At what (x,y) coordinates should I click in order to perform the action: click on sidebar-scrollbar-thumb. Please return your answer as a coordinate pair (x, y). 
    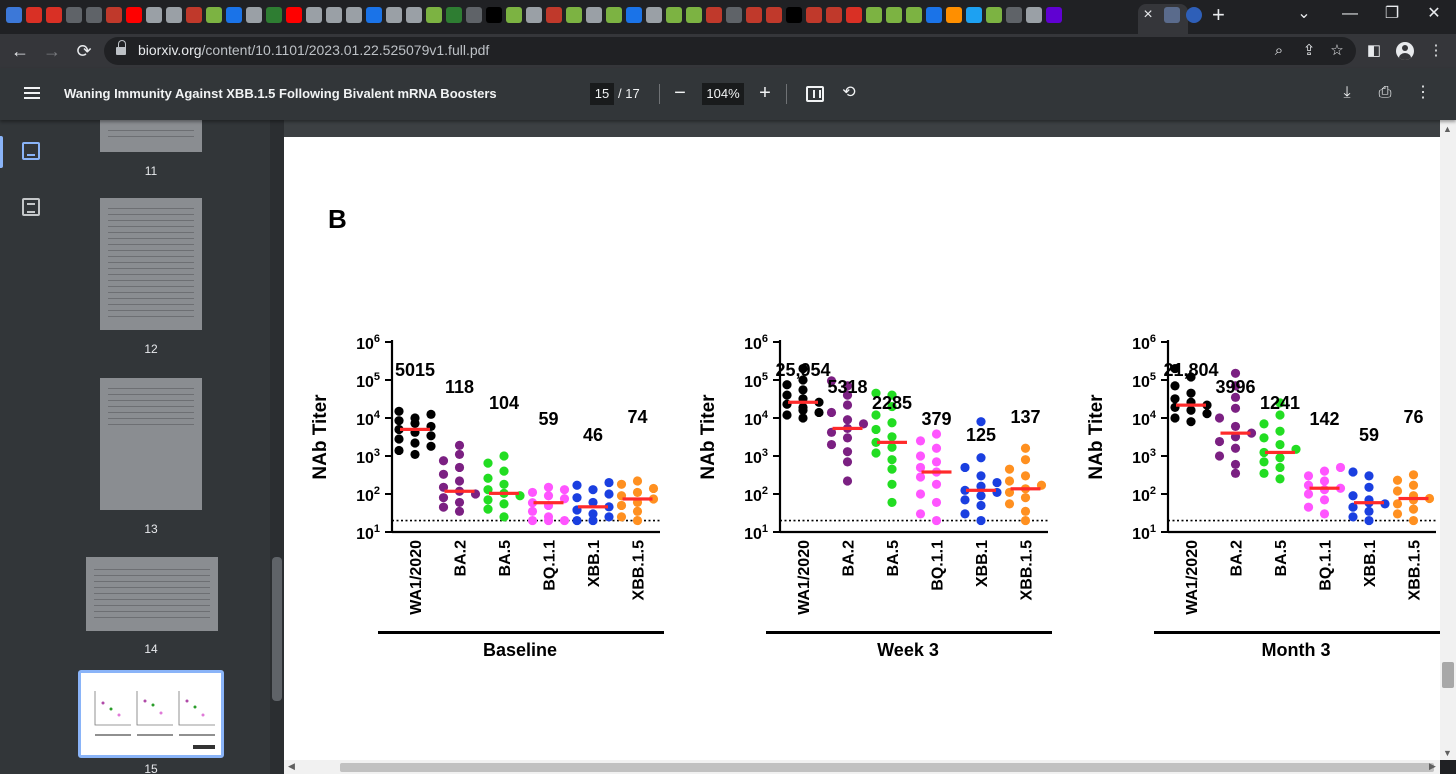
    Looking at the image, I should click on (277, 629).